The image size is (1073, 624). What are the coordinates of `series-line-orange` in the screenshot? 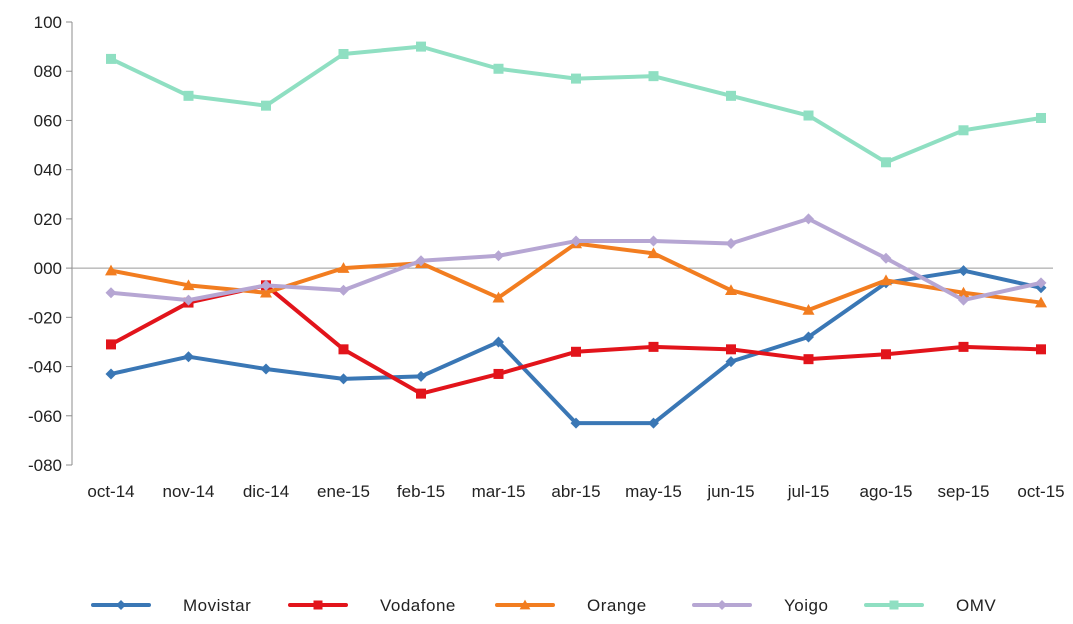 It's located at (576, 276).